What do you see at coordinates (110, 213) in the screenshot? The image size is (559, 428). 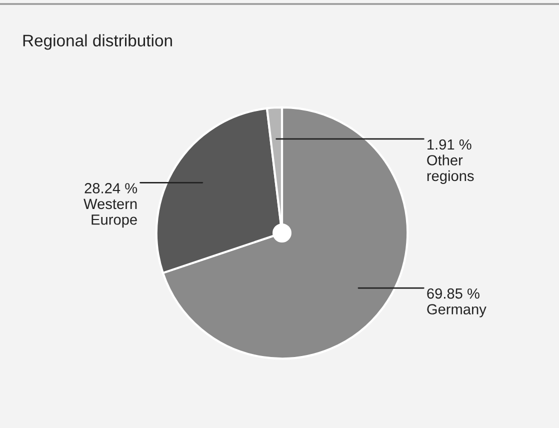 I see `slice-label: Western Europe` at bounding box center [110, 213].